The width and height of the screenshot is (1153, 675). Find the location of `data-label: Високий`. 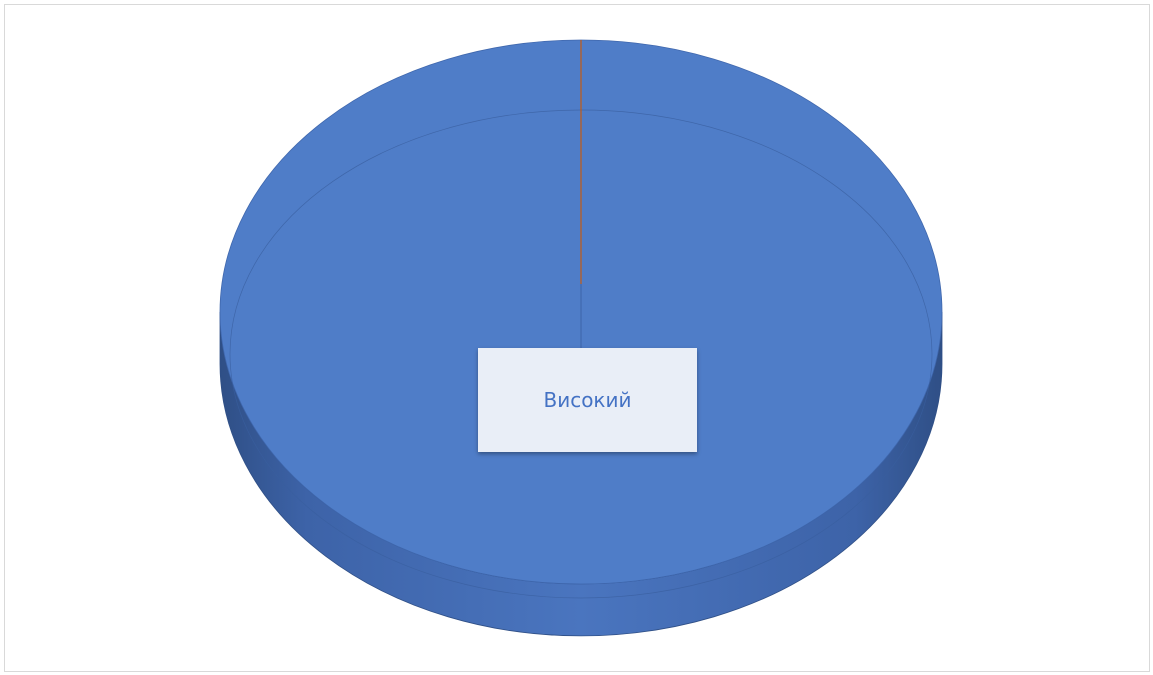

data-label: Високий is located at coordinates (587, 400).